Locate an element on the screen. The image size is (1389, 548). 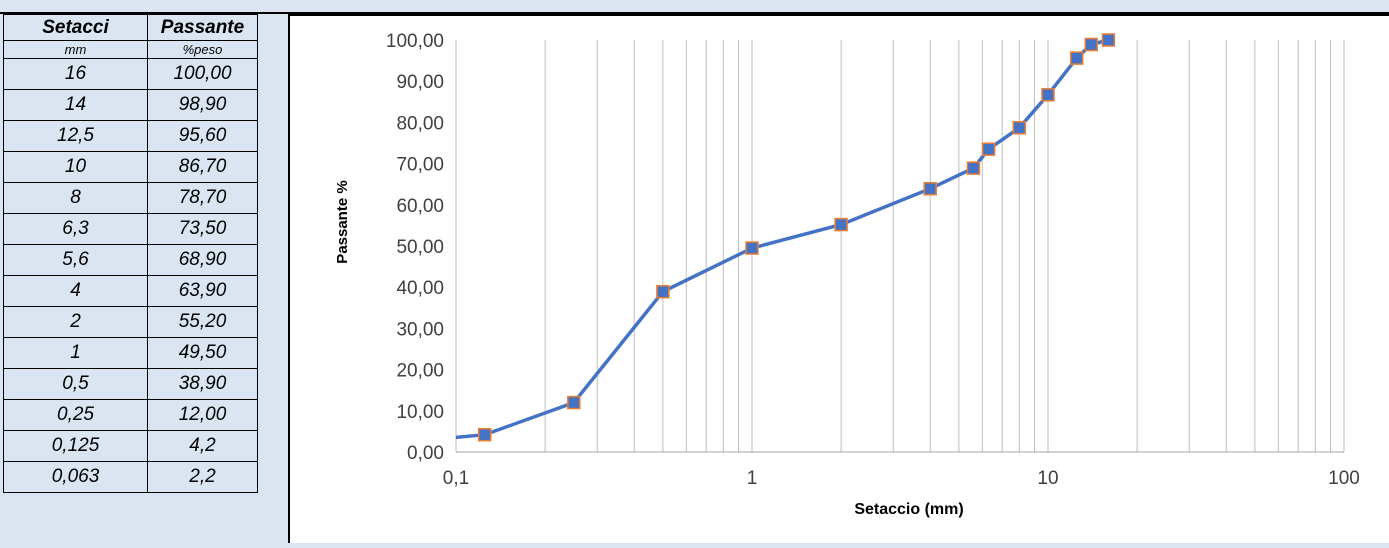
cell-sieve: 4 is located at coordinates (75, 291).